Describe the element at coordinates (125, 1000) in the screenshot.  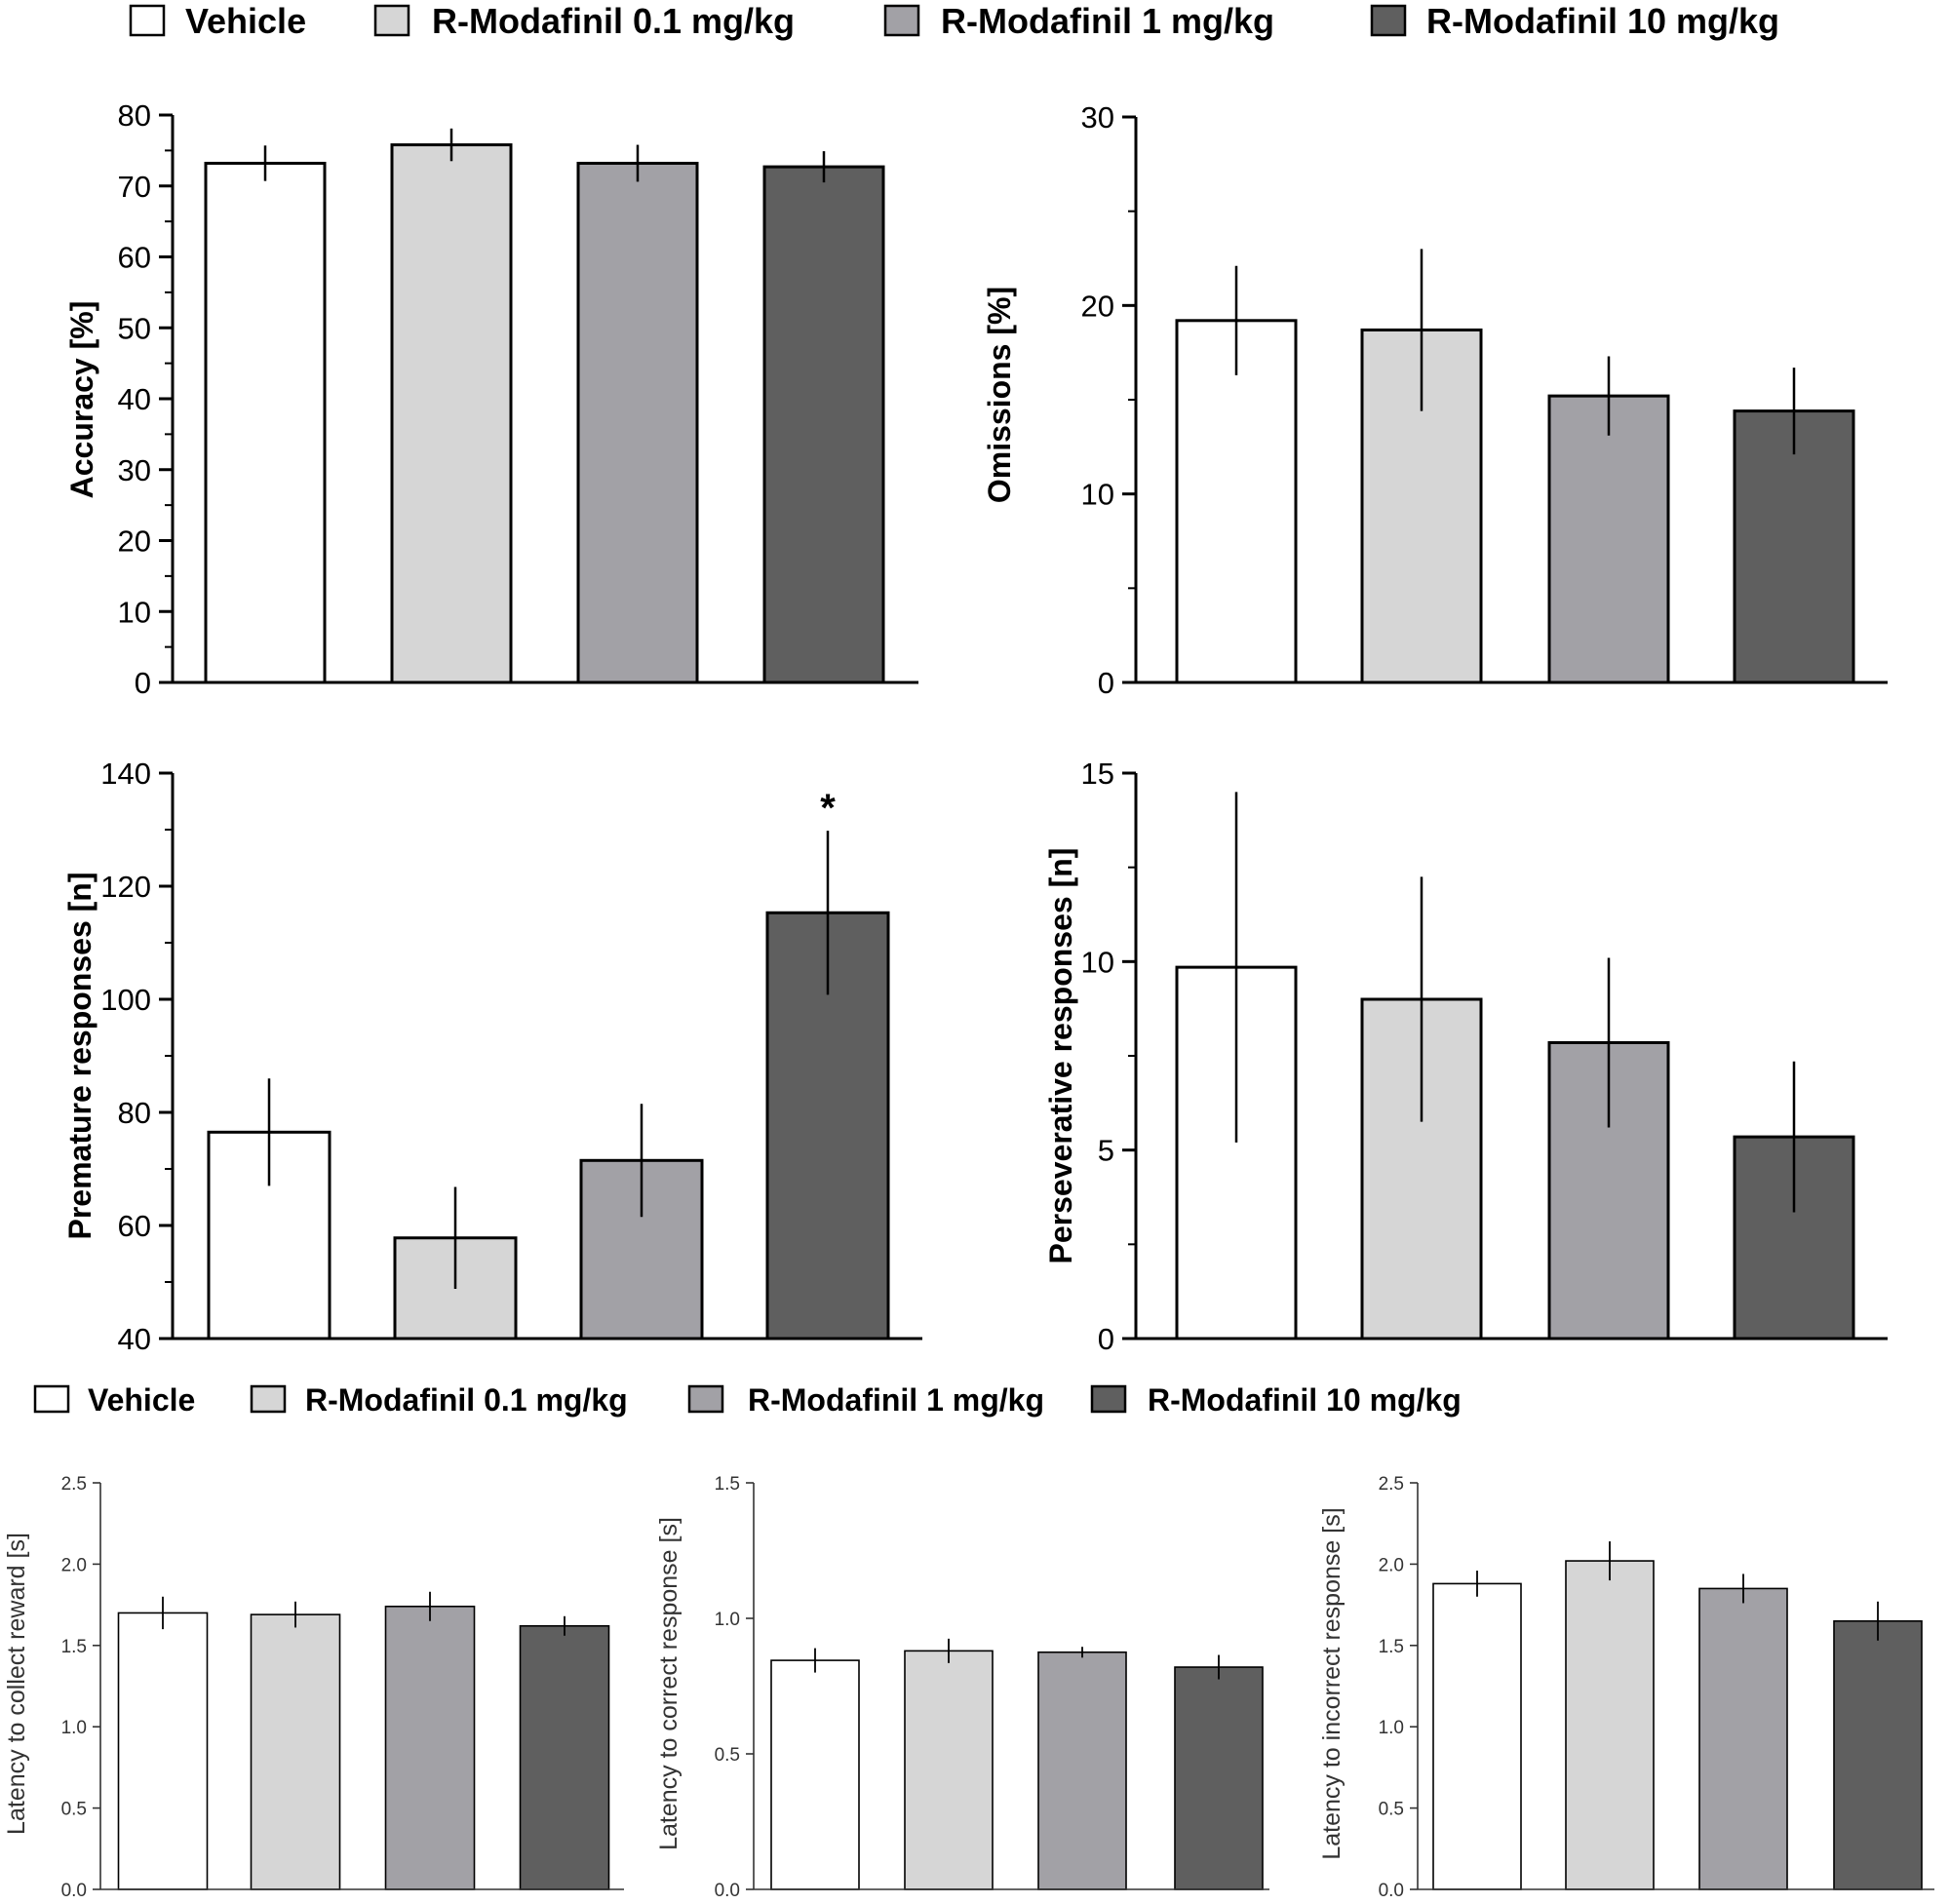
I see `y-tick-label: 100` at that location.